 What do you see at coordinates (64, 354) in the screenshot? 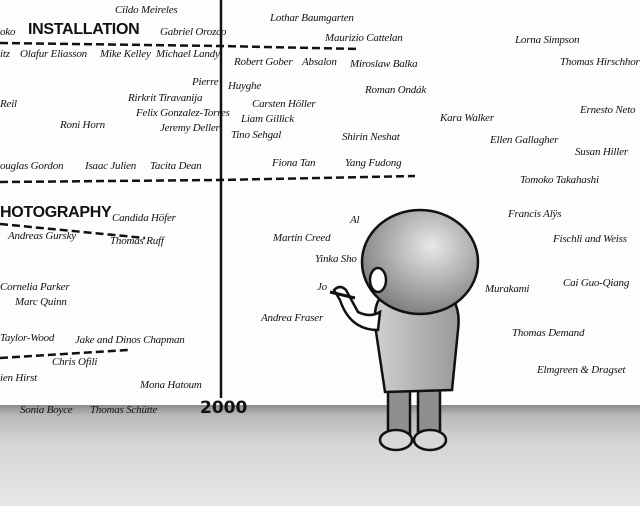
I see `lower-dash-line` at bounding box center [64, 354].